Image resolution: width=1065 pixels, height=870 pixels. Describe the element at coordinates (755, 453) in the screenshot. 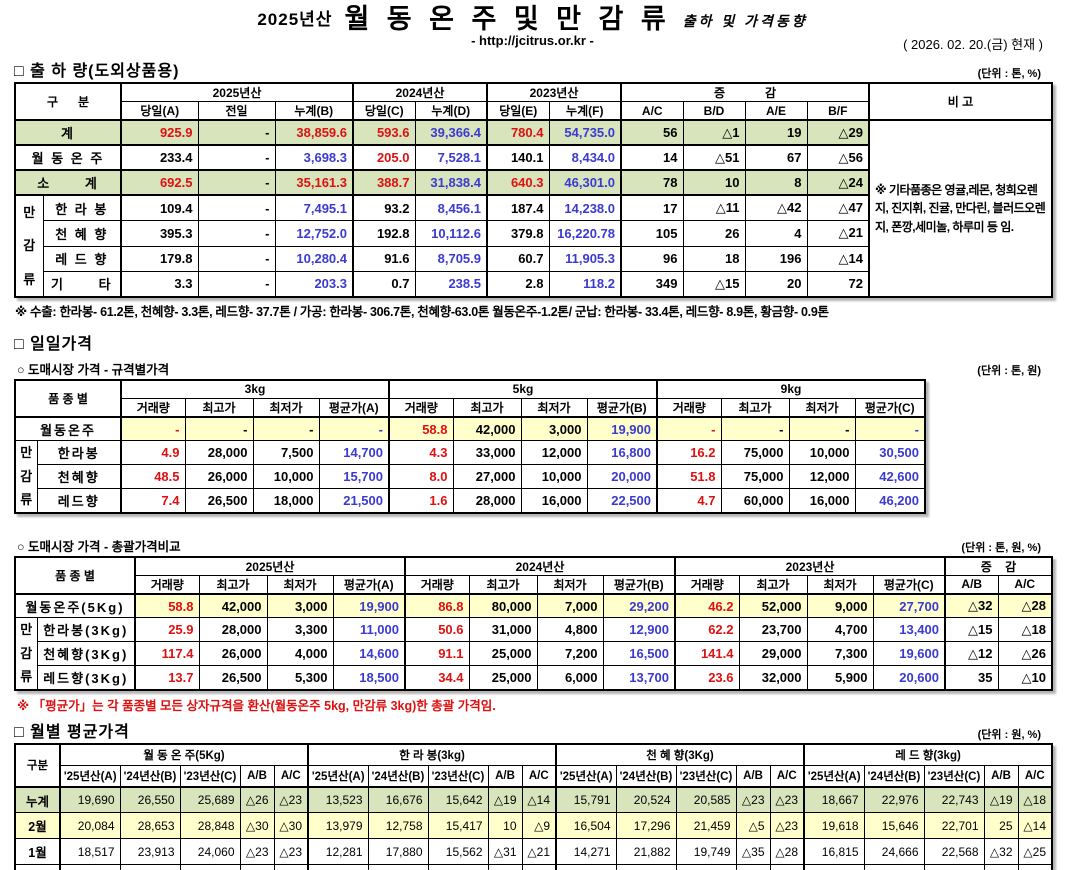

I see `table-cell: 75,000` at that location.